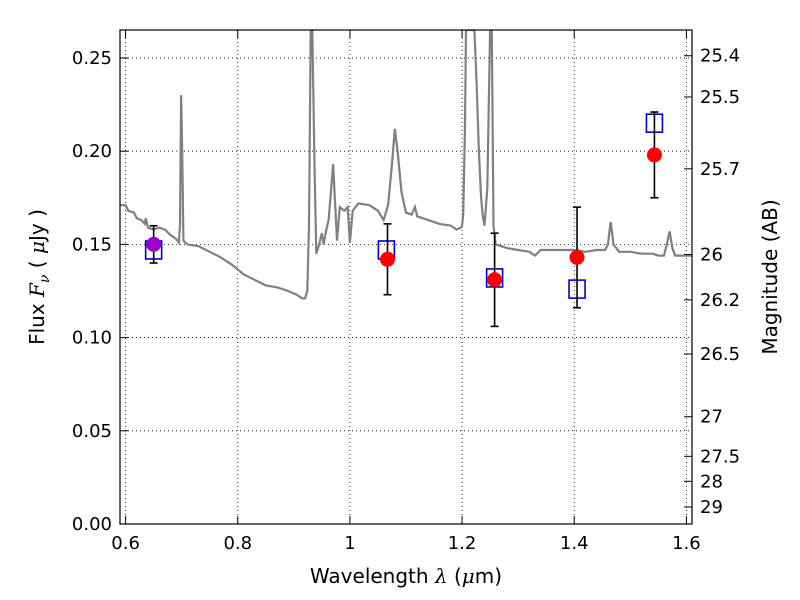 Image resolution: width=800 pixels, height=600 pixels. Describe the element at coordinates (770, 276) in the screenshot. I see `y2-axis-label: Magnitude (AB)` at that location.